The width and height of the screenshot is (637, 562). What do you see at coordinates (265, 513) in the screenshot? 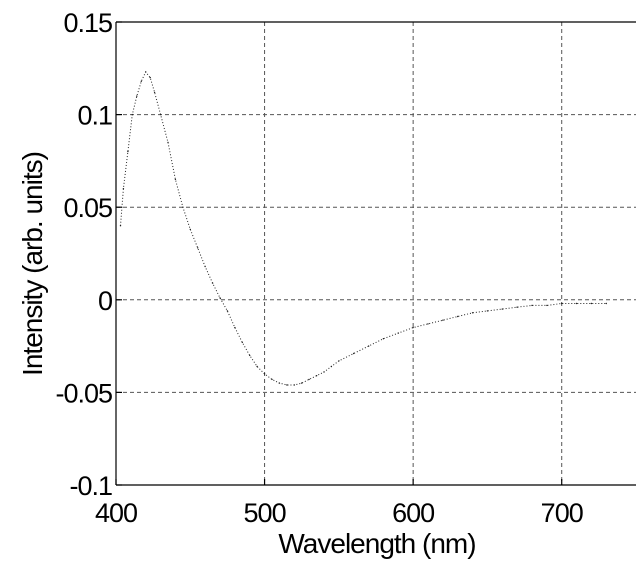
I see `x-tick-label: 500` at bounding box center [265, 513].